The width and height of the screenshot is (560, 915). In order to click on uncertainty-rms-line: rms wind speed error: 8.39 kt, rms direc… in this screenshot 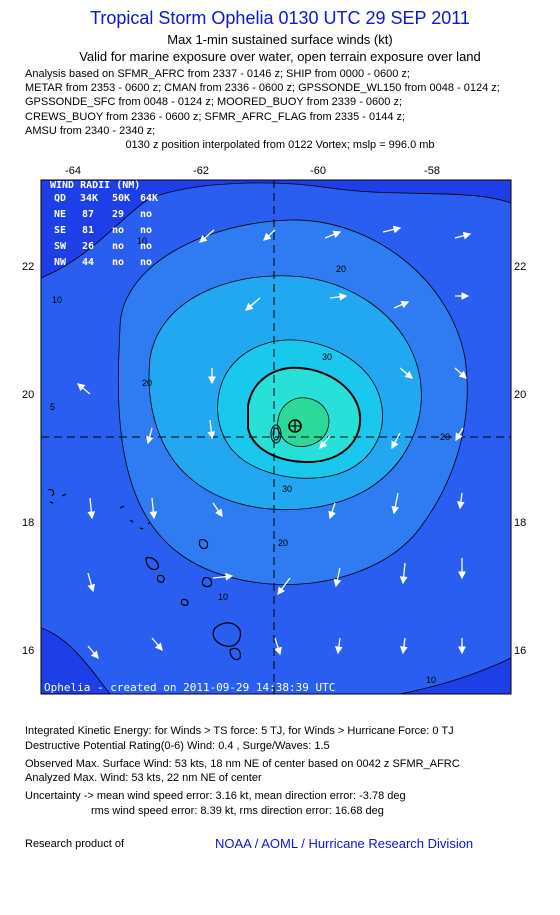, I will do `click(237, 811)`.